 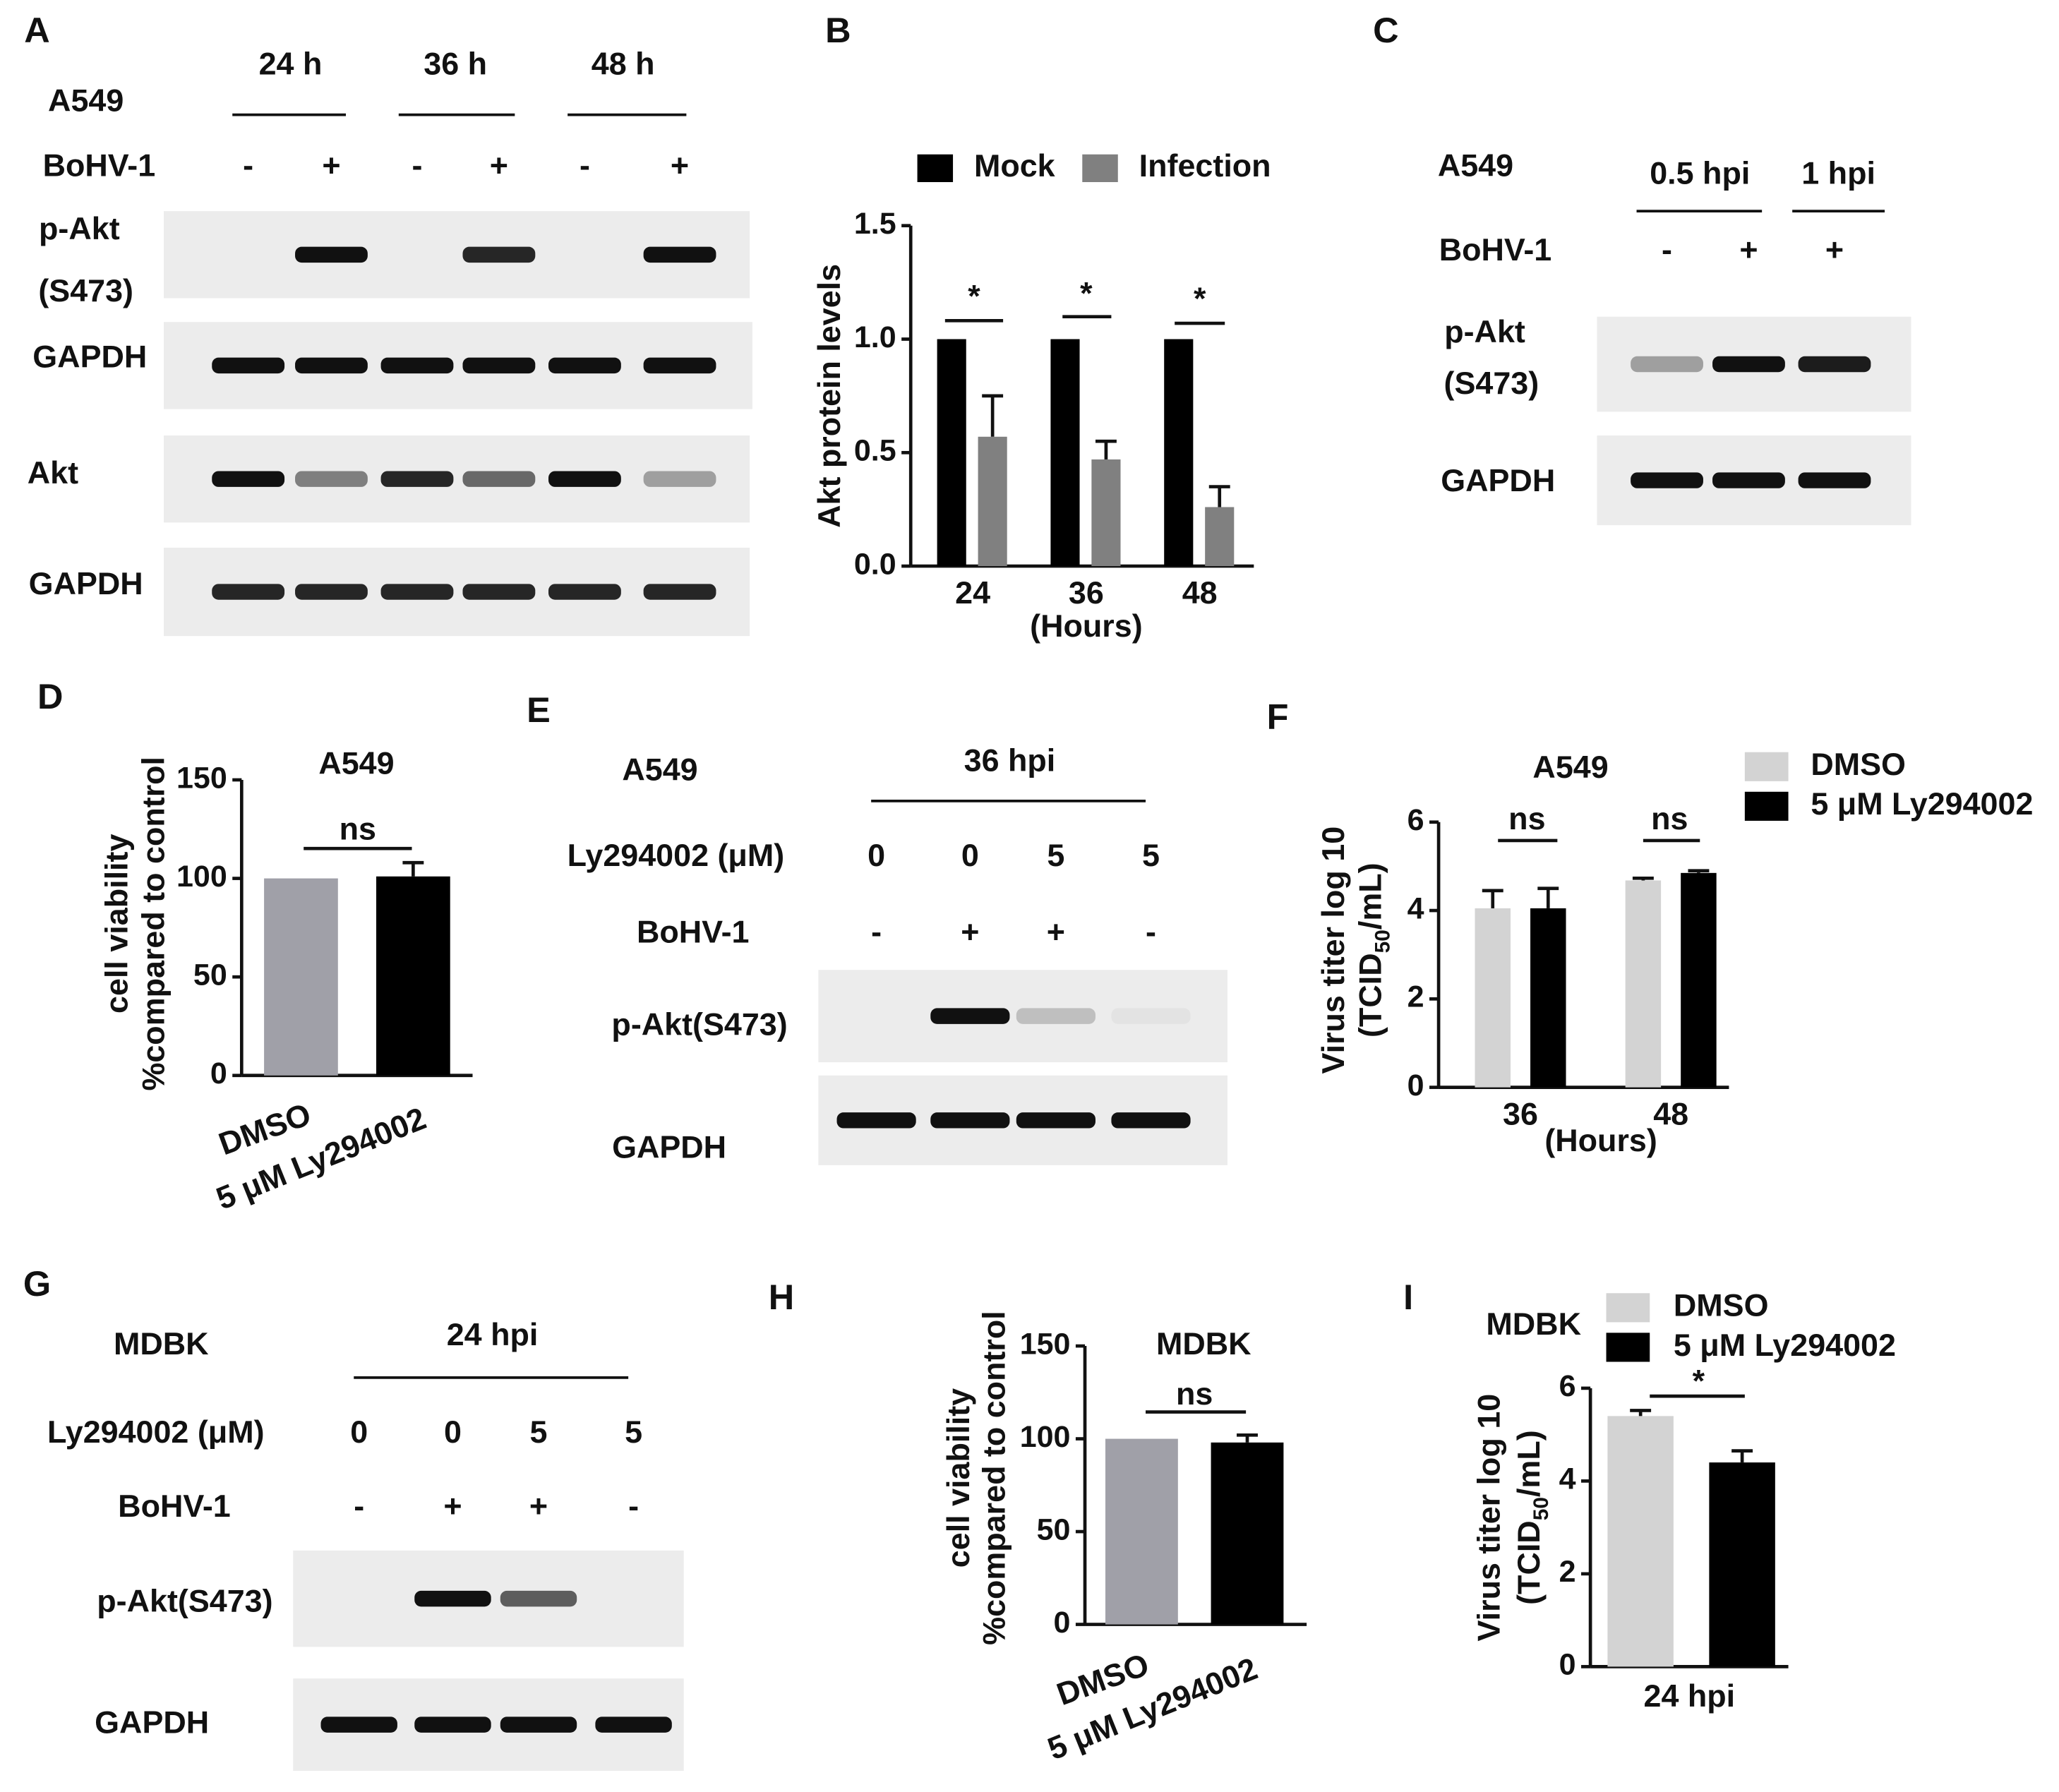 I want to click on y-tick-label: 2, so click(x=1415, y=997).